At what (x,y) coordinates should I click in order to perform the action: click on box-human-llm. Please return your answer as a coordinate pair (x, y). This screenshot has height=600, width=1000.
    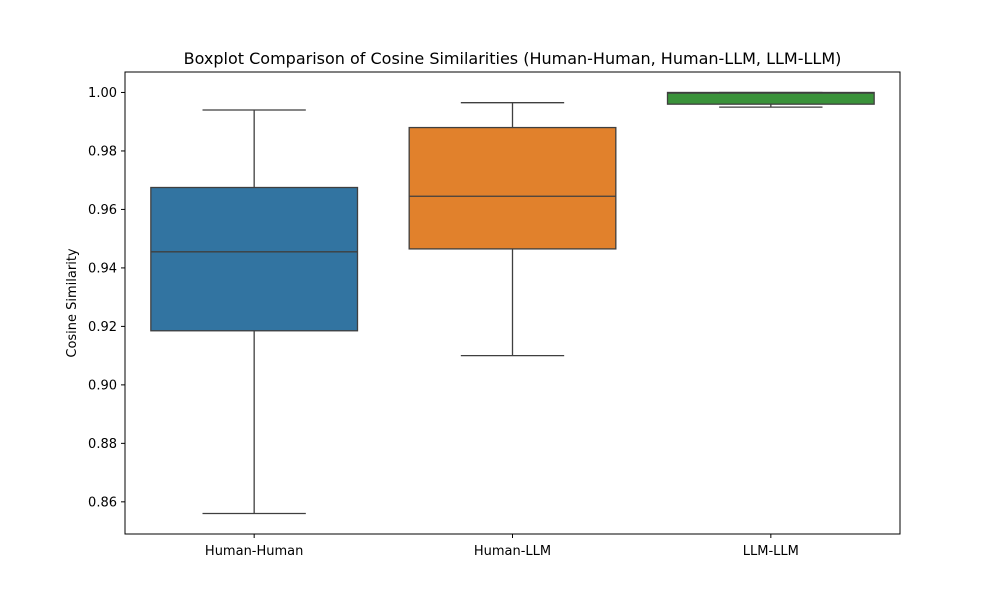
    Looking at the image, I should click on (512, 229).